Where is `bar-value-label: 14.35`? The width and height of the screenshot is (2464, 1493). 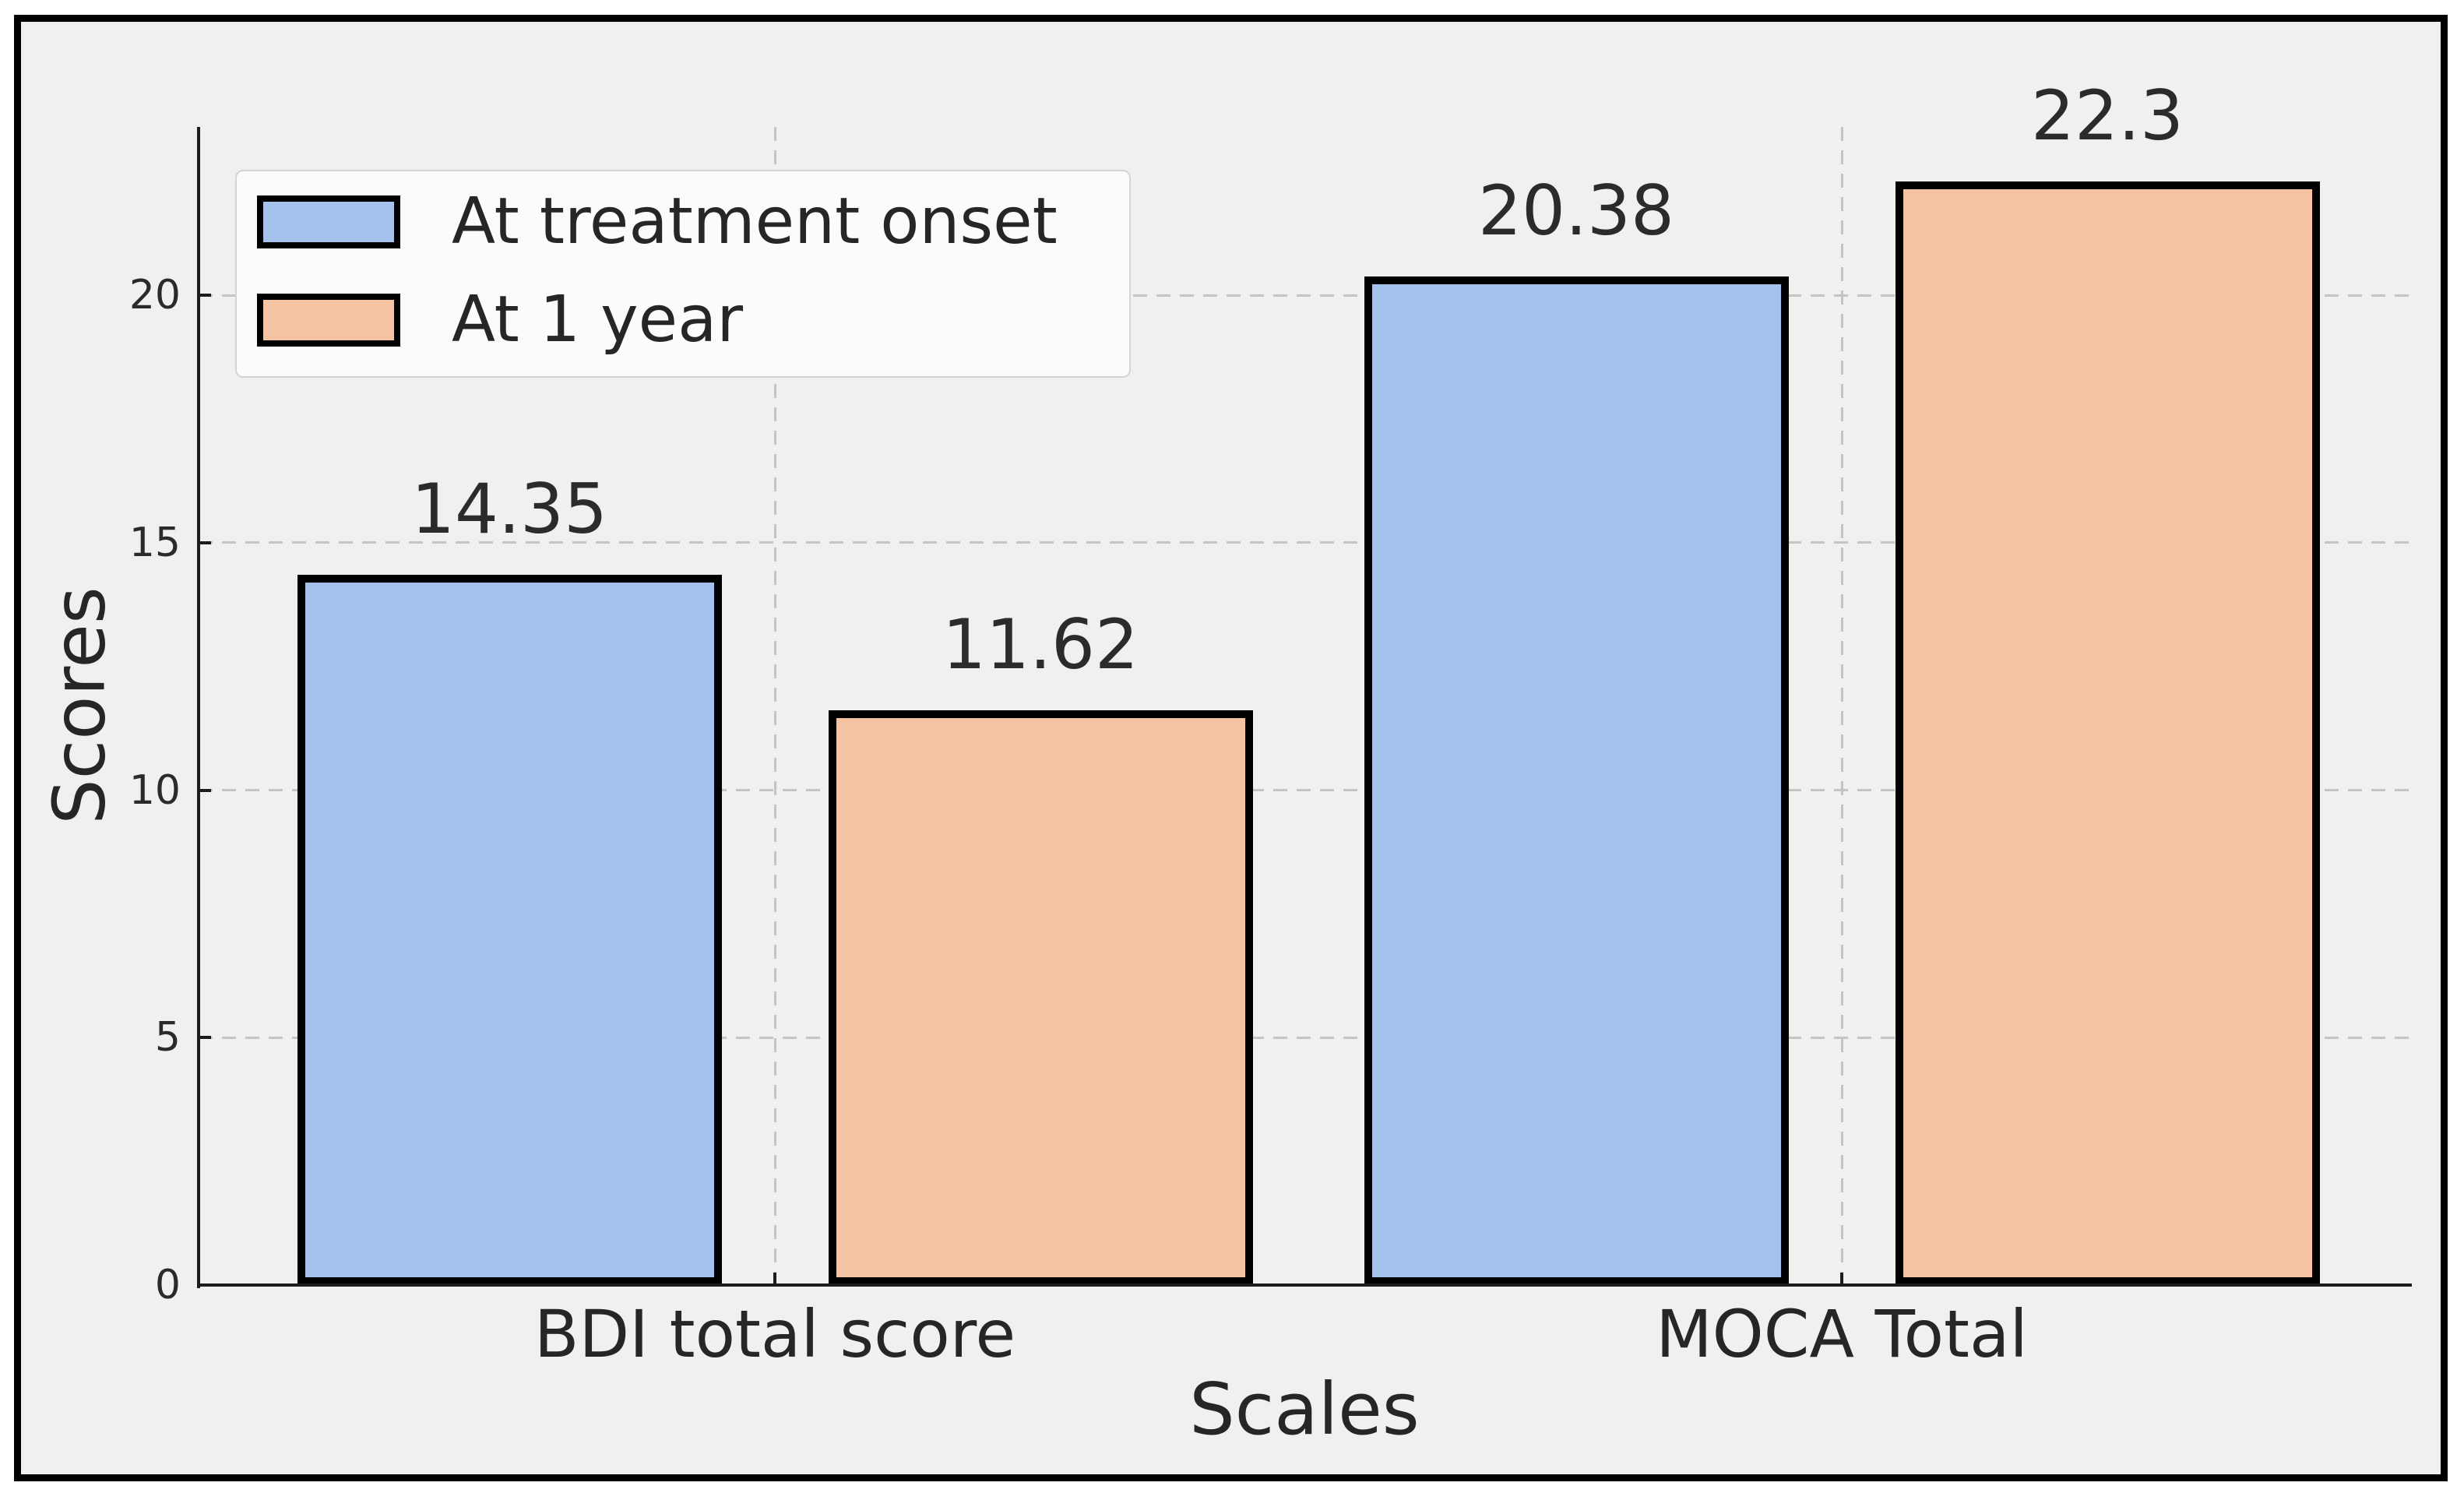
bar-value-label: 14.35 is located at coordinates (509, 509).